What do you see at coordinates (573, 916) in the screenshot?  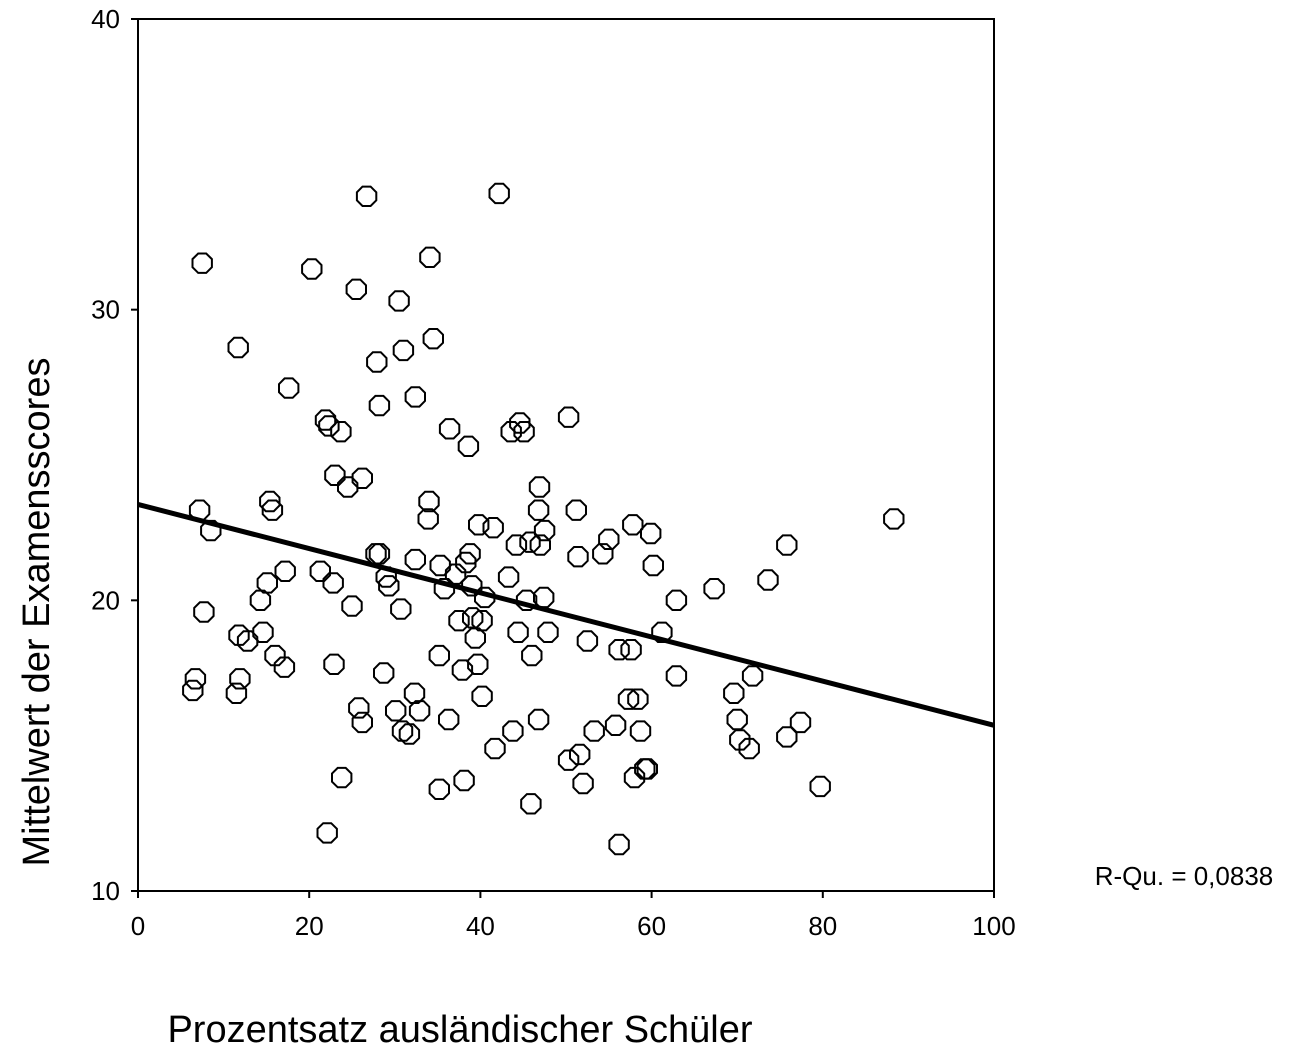 I see `x-axis: 0 20 40 60 80 100` at bounding box center [573, 916].